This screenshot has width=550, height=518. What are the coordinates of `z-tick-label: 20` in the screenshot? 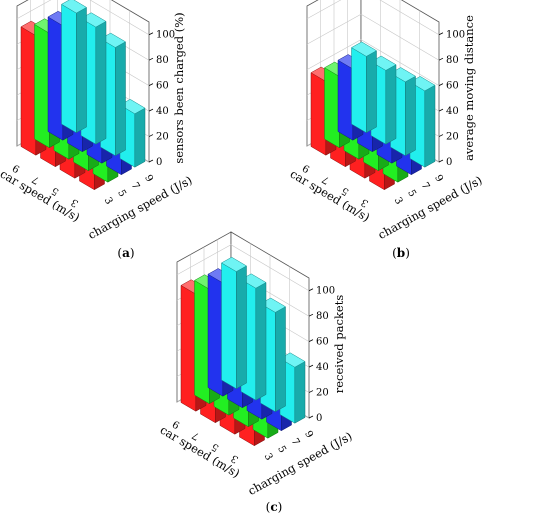 It's located at (452, 137).